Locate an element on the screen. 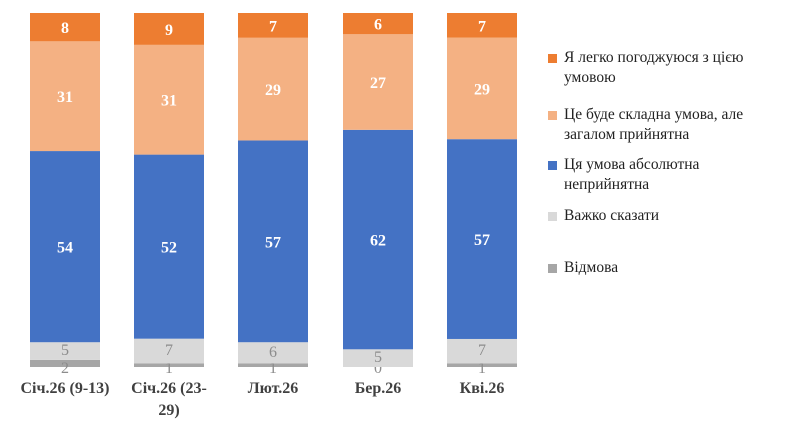 This screenshot has width=800, height=436. data-label: 52 is located at coordinates (169, 248).